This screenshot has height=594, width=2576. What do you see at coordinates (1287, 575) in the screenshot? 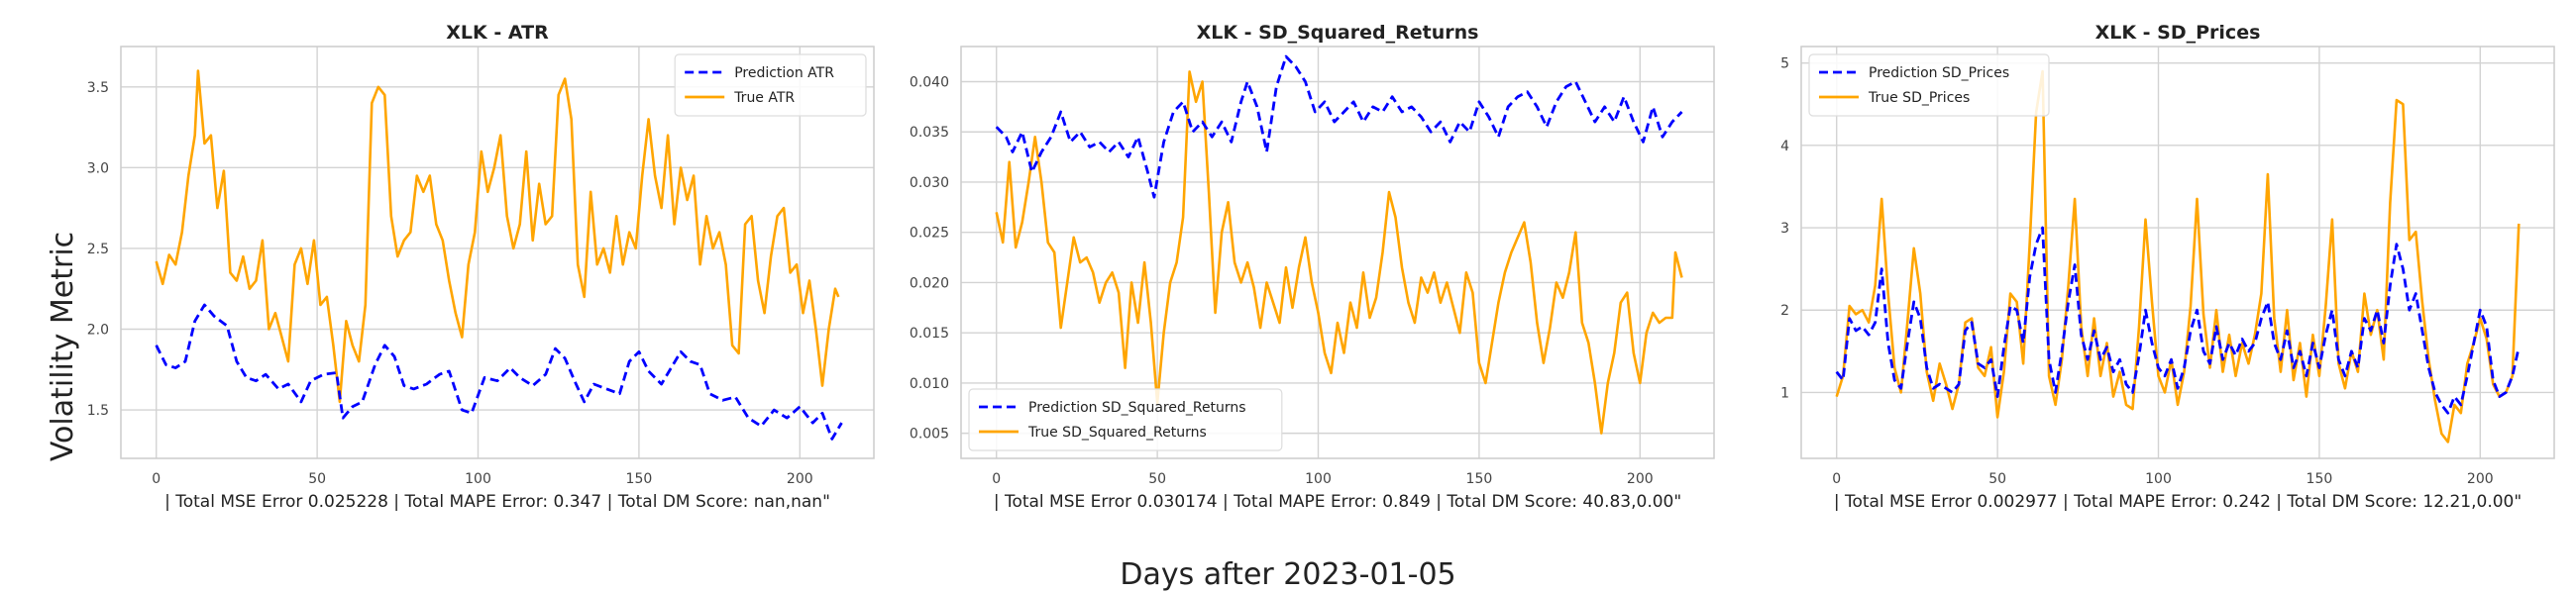
I see `figure-suptitle: Days after 2023-01-05` at bounding box center [1287, 575].